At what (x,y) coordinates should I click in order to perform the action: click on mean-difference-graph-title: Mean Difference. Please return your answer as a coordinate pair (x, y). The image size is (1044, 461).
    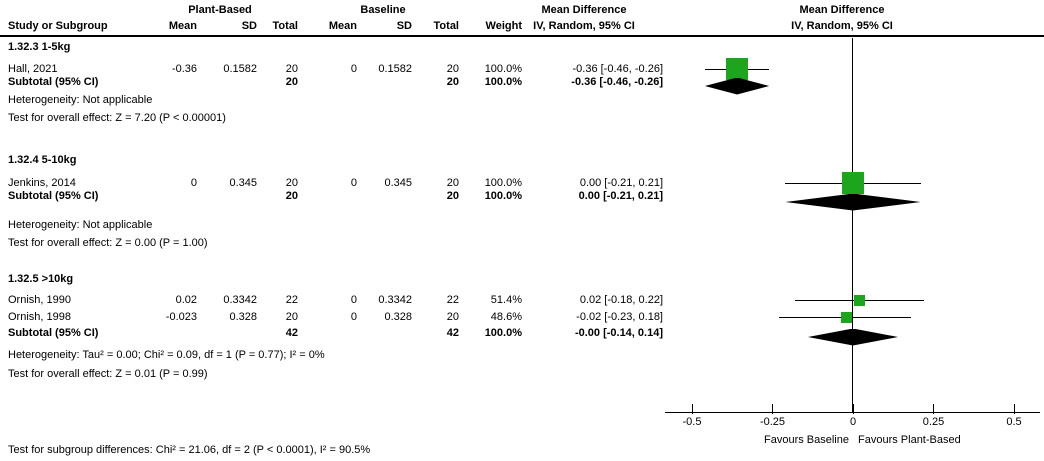
    Looking at the image, I should click on (842, 10).